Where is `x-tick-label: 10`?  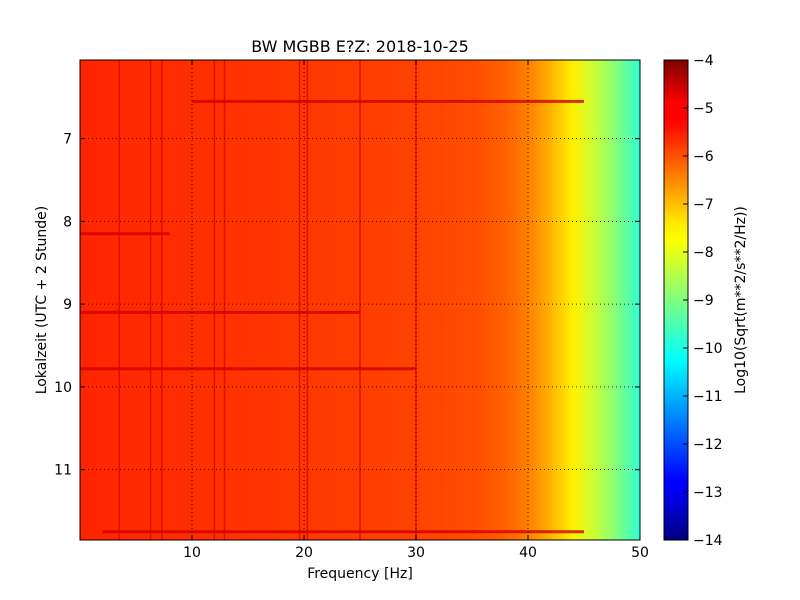 x-tick-label: 10 is located at coordinates (192, 553).